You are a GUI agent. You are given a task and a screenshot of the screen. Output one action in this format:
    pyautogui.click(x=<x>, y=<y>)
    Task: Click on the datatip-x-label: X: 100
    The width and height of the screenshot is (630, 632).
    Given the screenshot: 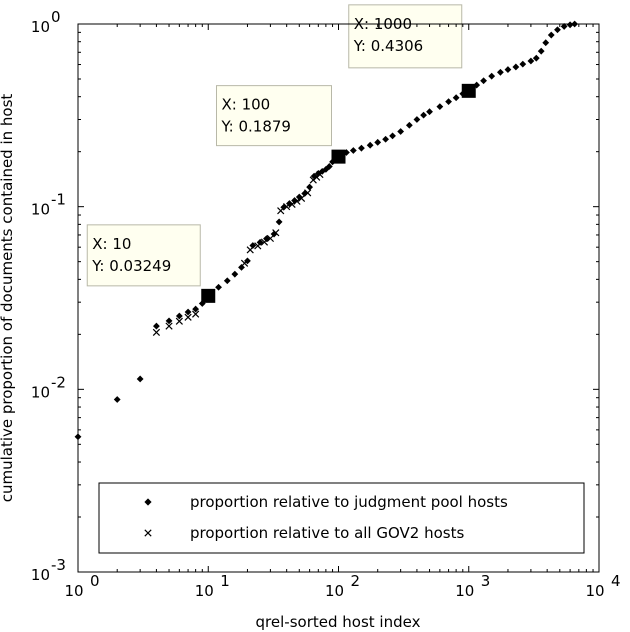 What is the action you would take?
    pyautogui.click(x=246, y=105)
    